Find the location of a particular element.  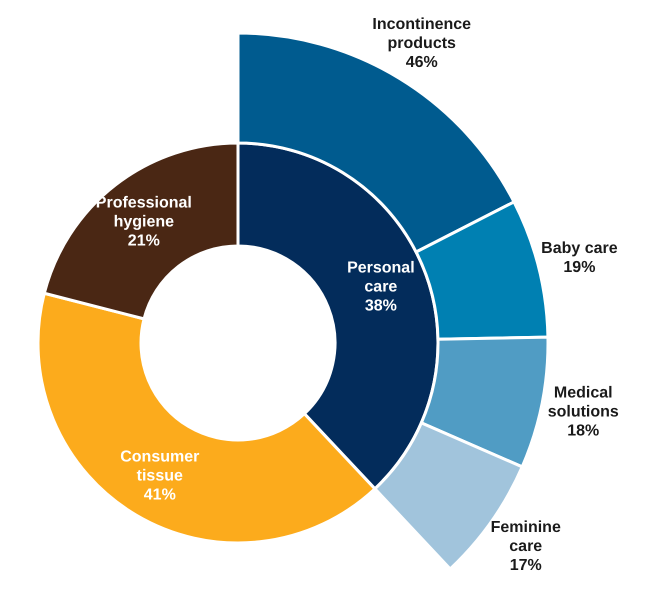

data-label: 18% is located at coordinates (583, 431).